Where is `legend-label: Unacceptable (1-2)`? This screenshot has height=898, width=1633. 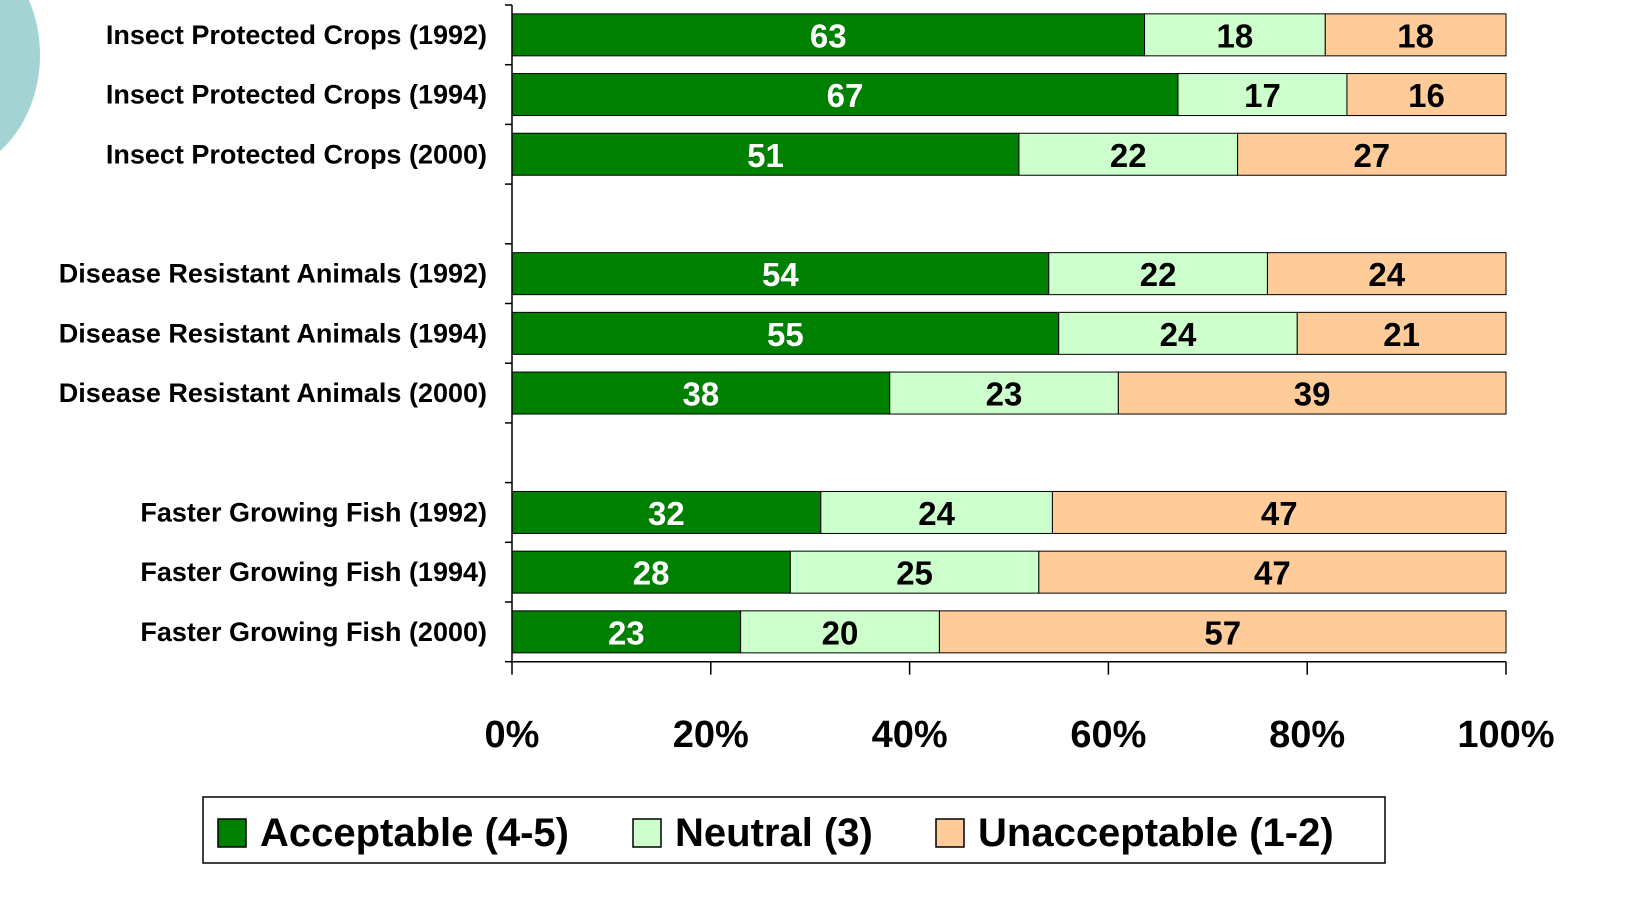
legend-label: Unacceptable (1-2) is located at coordinates (1156, 833).